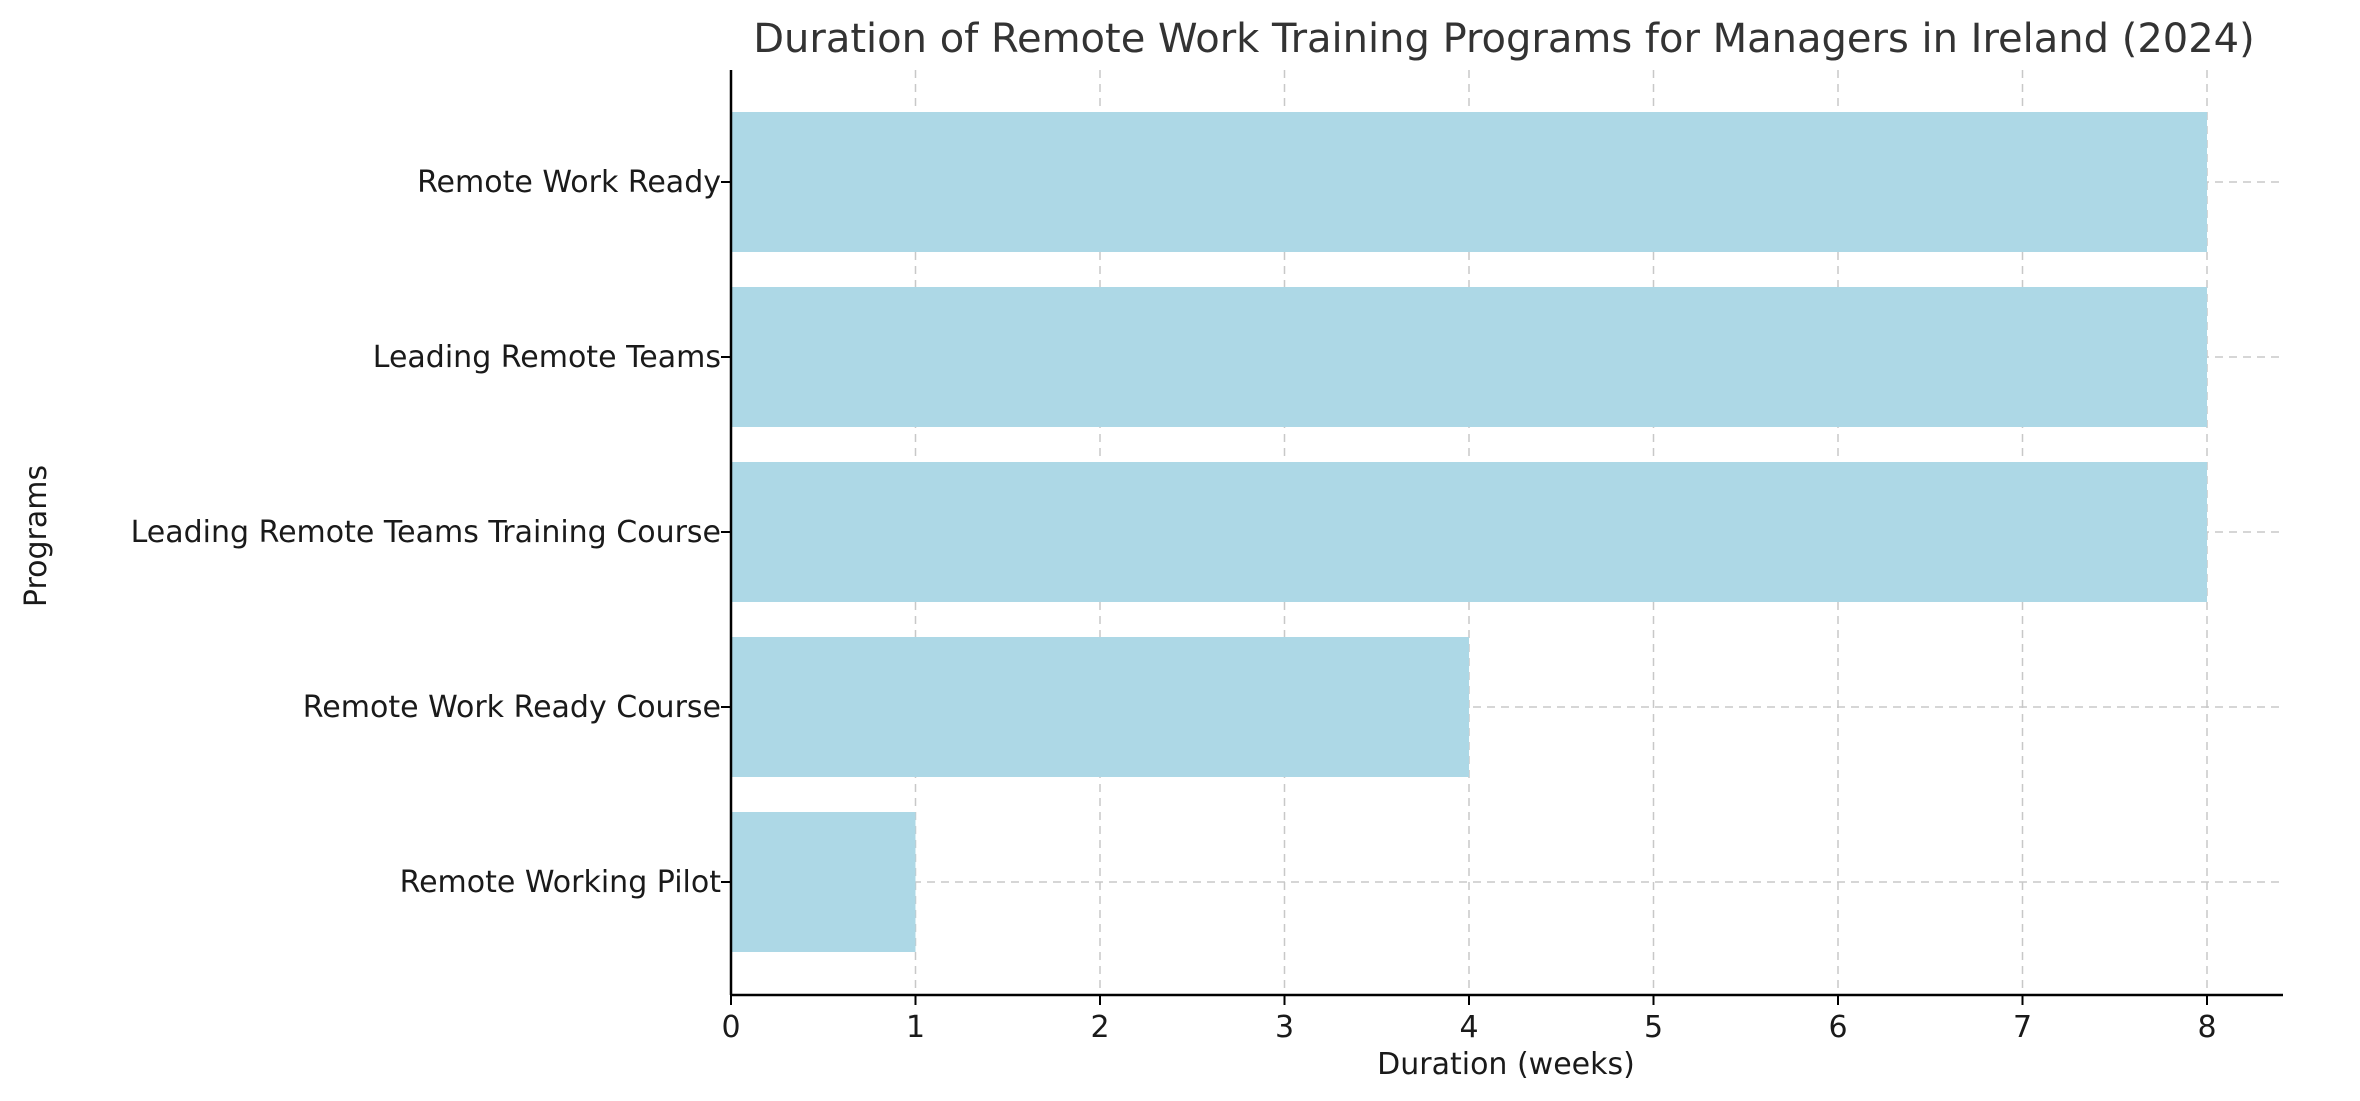 Image resolution: width=2360 pixels, height=1101 pixels. Describe the element at coordinates (1653, 1027) in the screenshot. I see `x-tick-label: 5` at that location.